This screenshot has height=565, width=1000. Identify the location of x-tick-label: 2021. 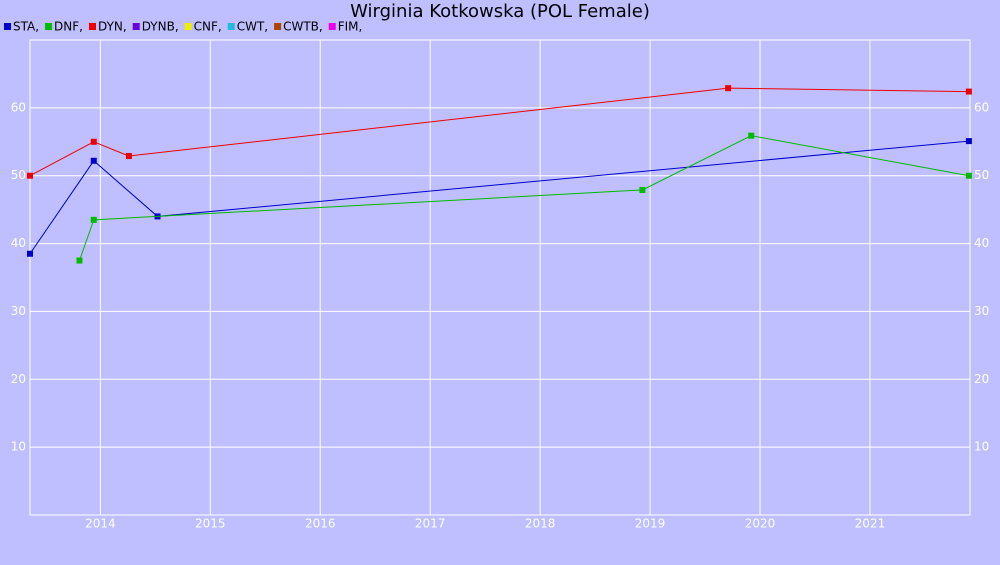
(870, 524).